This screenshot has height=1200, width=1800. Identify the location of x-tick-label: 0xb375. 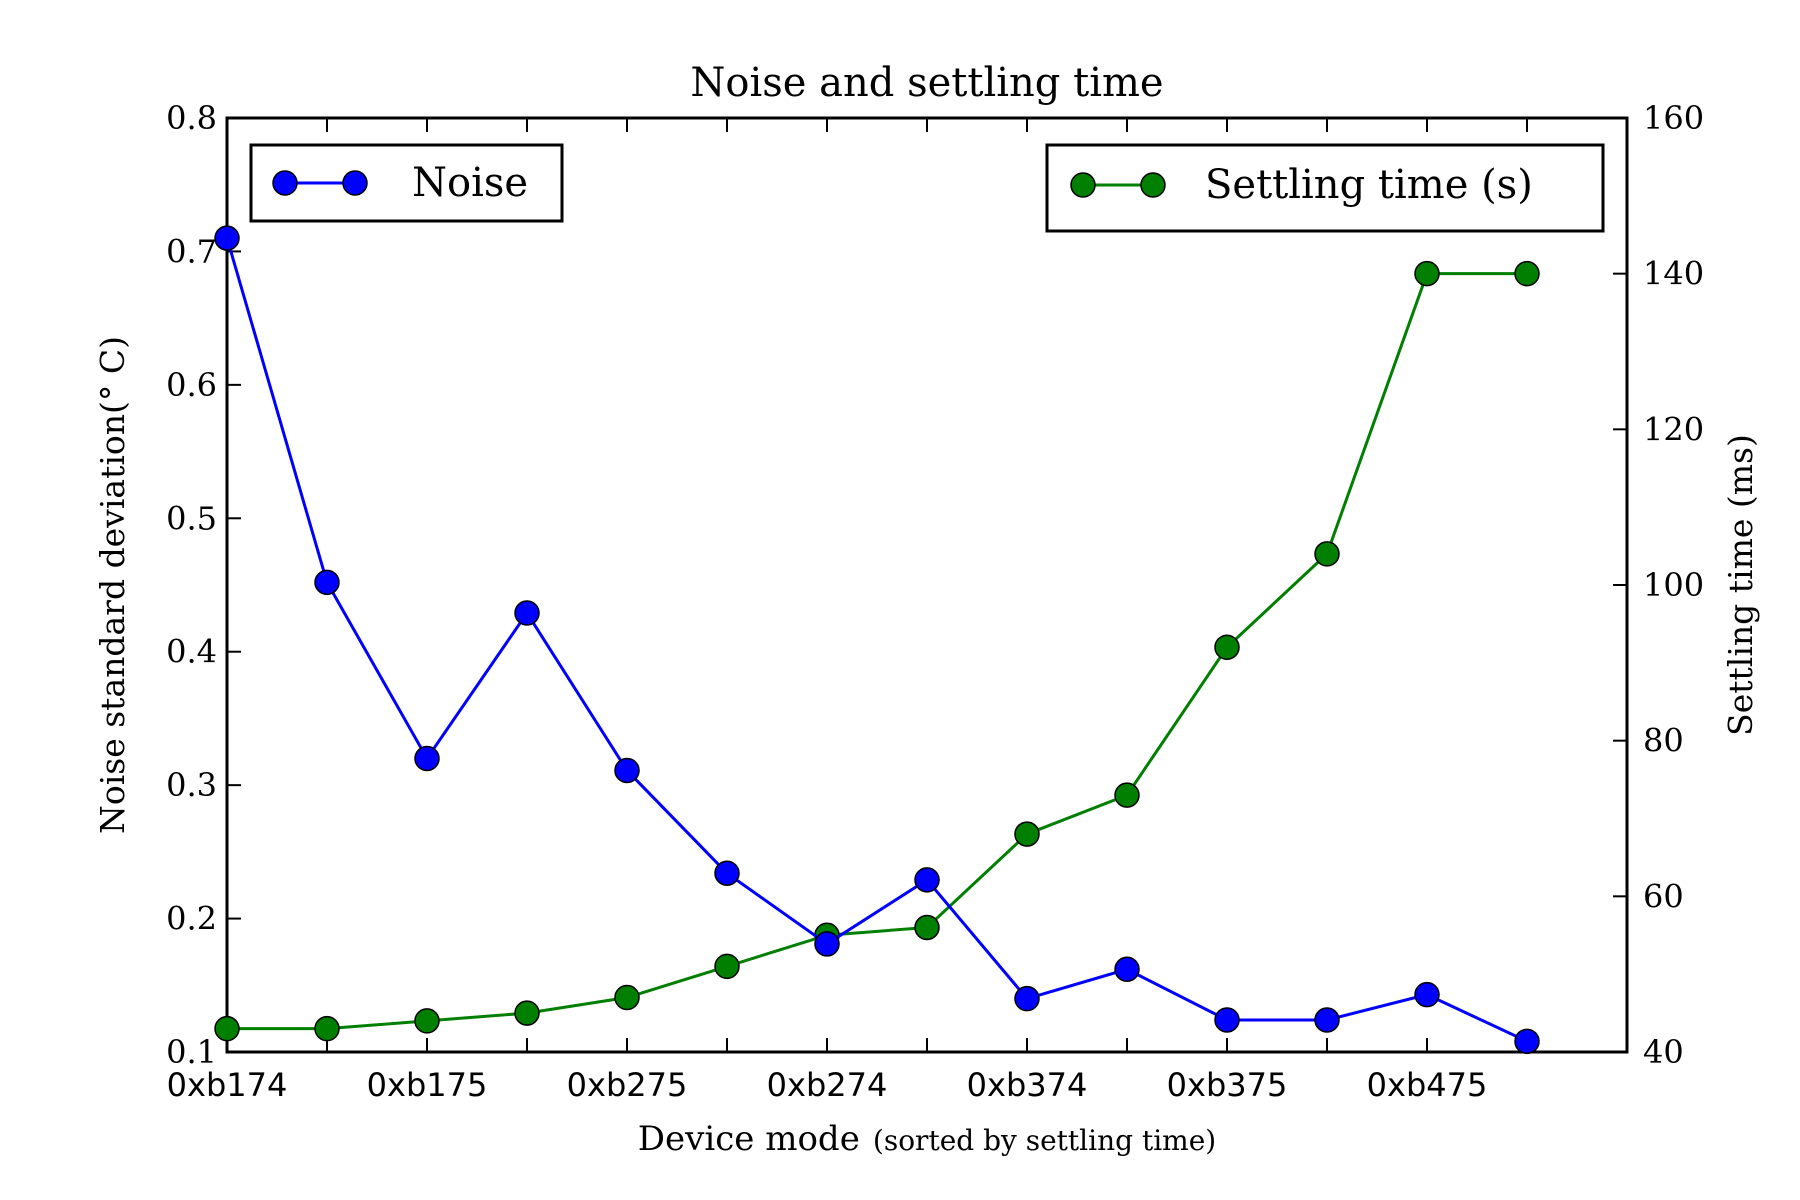
(1227, 1085).